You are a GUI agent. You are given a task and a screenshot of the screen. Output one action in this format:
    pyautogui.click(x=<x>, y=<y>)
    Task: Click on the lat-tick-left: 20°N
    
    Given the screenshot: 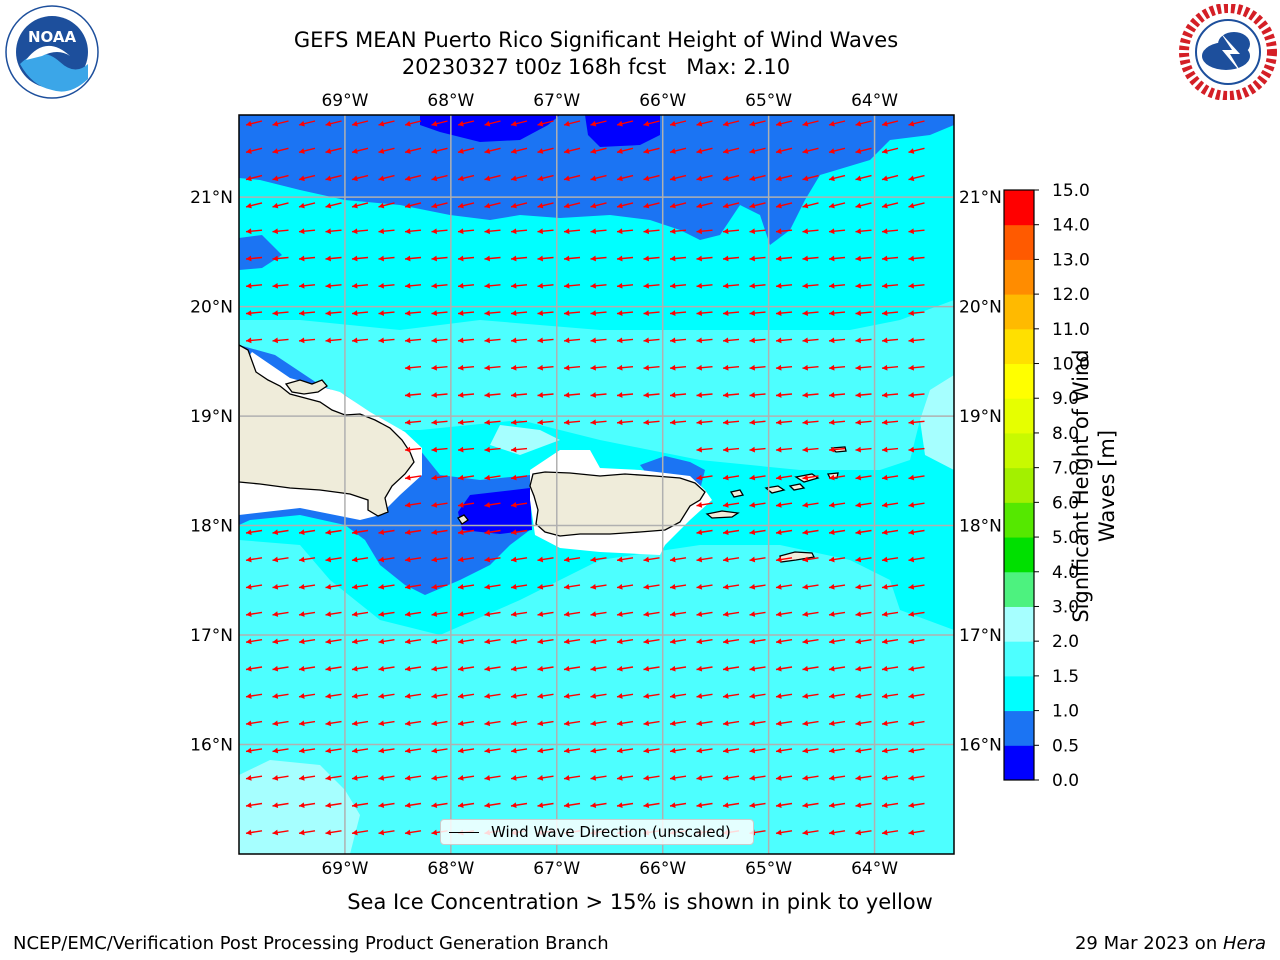 What is the action you would take?
    pyautogui.click(x=211, y=308)
    